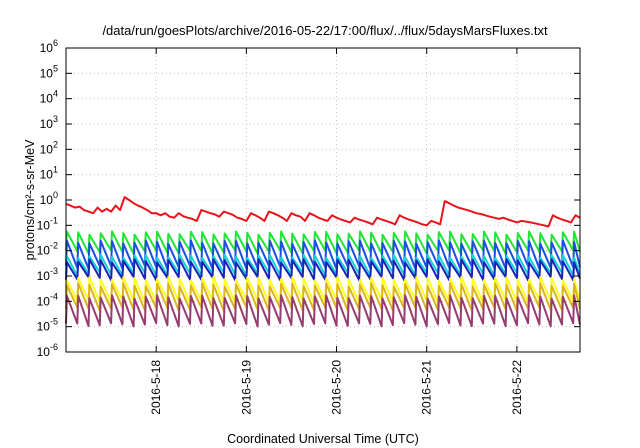 This screenshot has width=640, height=448. What do you see at coordinates (156, 387) in the screenshot?
I see `x-tick-label: 2016-5-18` at bounding box center [156, 387].